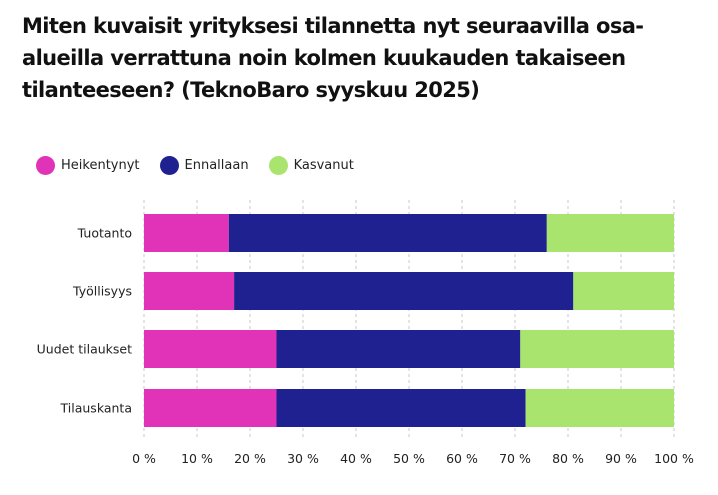 The width and height of the screenshot is (718, 495). What do you see at coordinates (568, 458) in the screenshot?
I see `x-tick-label-80: 80 %` at bounding box center [568, 458].